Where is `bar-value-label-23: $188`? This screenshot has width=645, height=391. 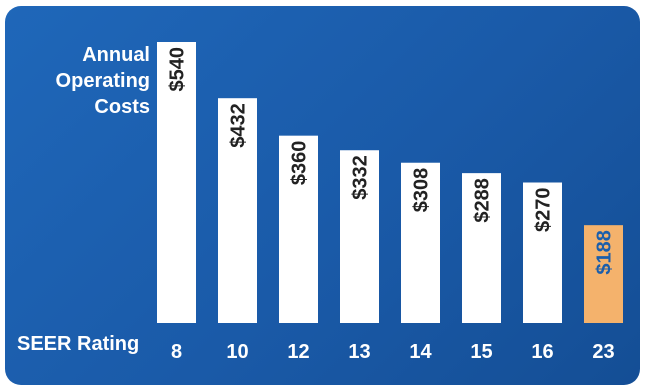
bar-value-label-23: $188 is located at coordinates (605, 252).